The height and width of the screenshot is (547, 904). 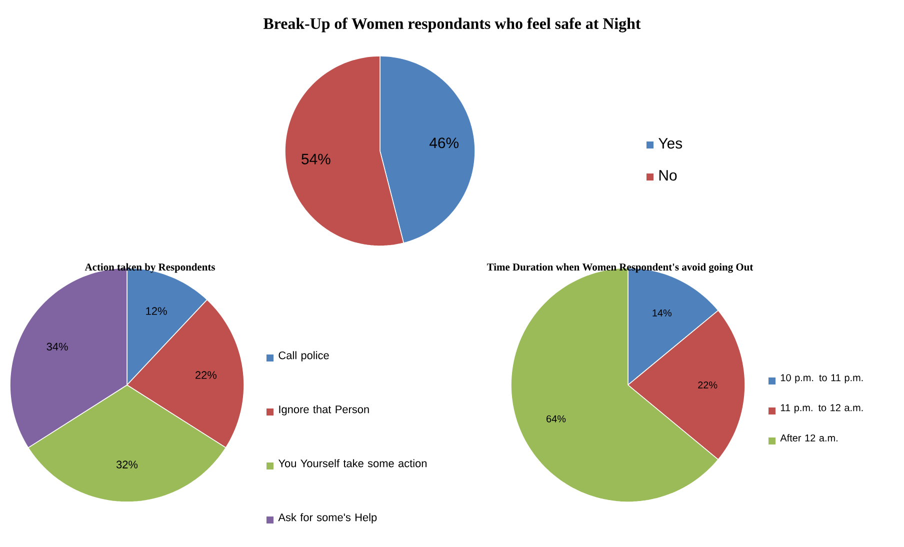 What do you see at coordinates (352, 463) in the screenshot?
I see `legend-label: You Yourself take some action` at bounding box center [352, 463].